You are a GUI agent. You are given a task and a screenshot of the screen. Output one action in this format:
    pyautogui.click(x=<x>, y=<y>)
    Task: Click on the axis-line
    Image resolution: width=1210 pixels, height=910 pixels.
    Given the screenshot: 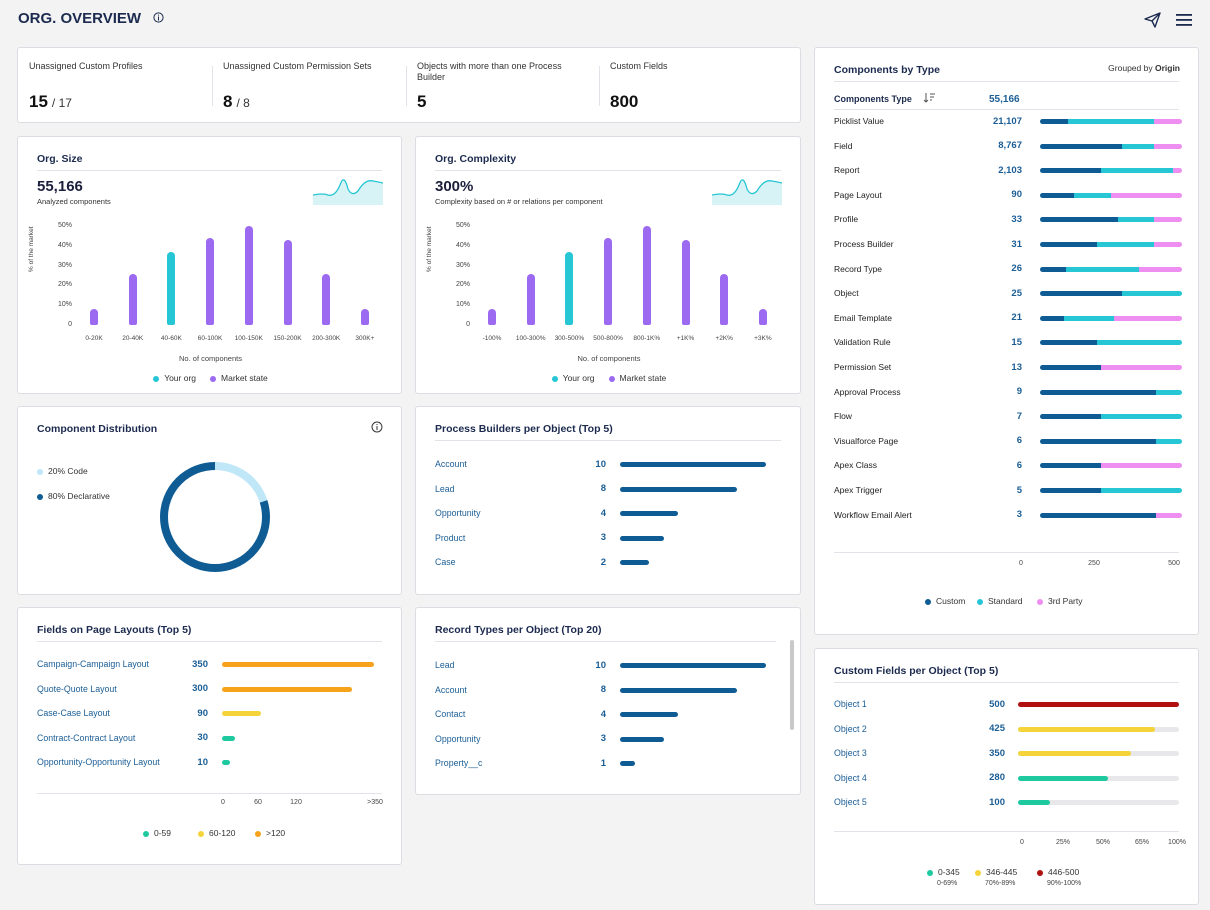 What is the action you would take?
    pyautogui.click(x=1006, y=552)
    